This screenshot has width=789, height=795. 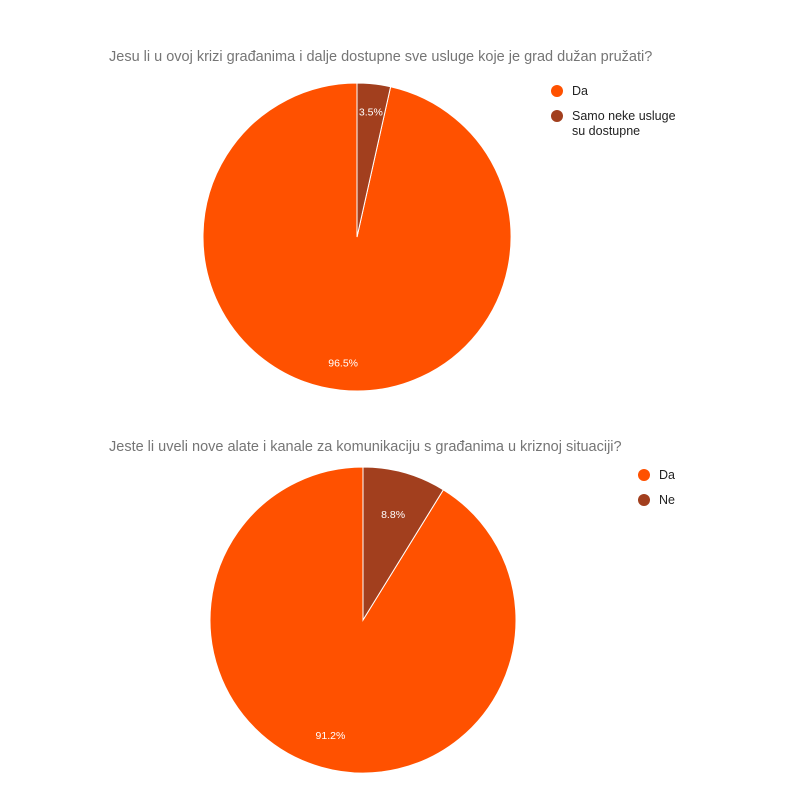 I want to click on pie-value-label: 3.5%, so click(x=371, y=112).